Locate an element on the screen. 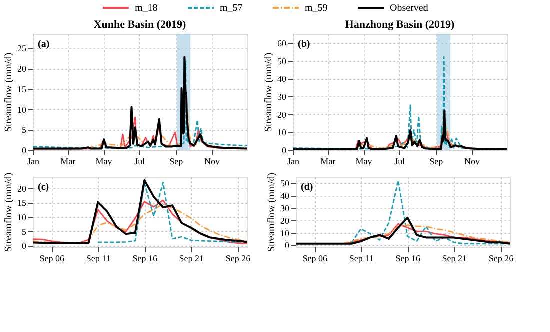  legend-label: Observed is located at coordinates (409, 8).